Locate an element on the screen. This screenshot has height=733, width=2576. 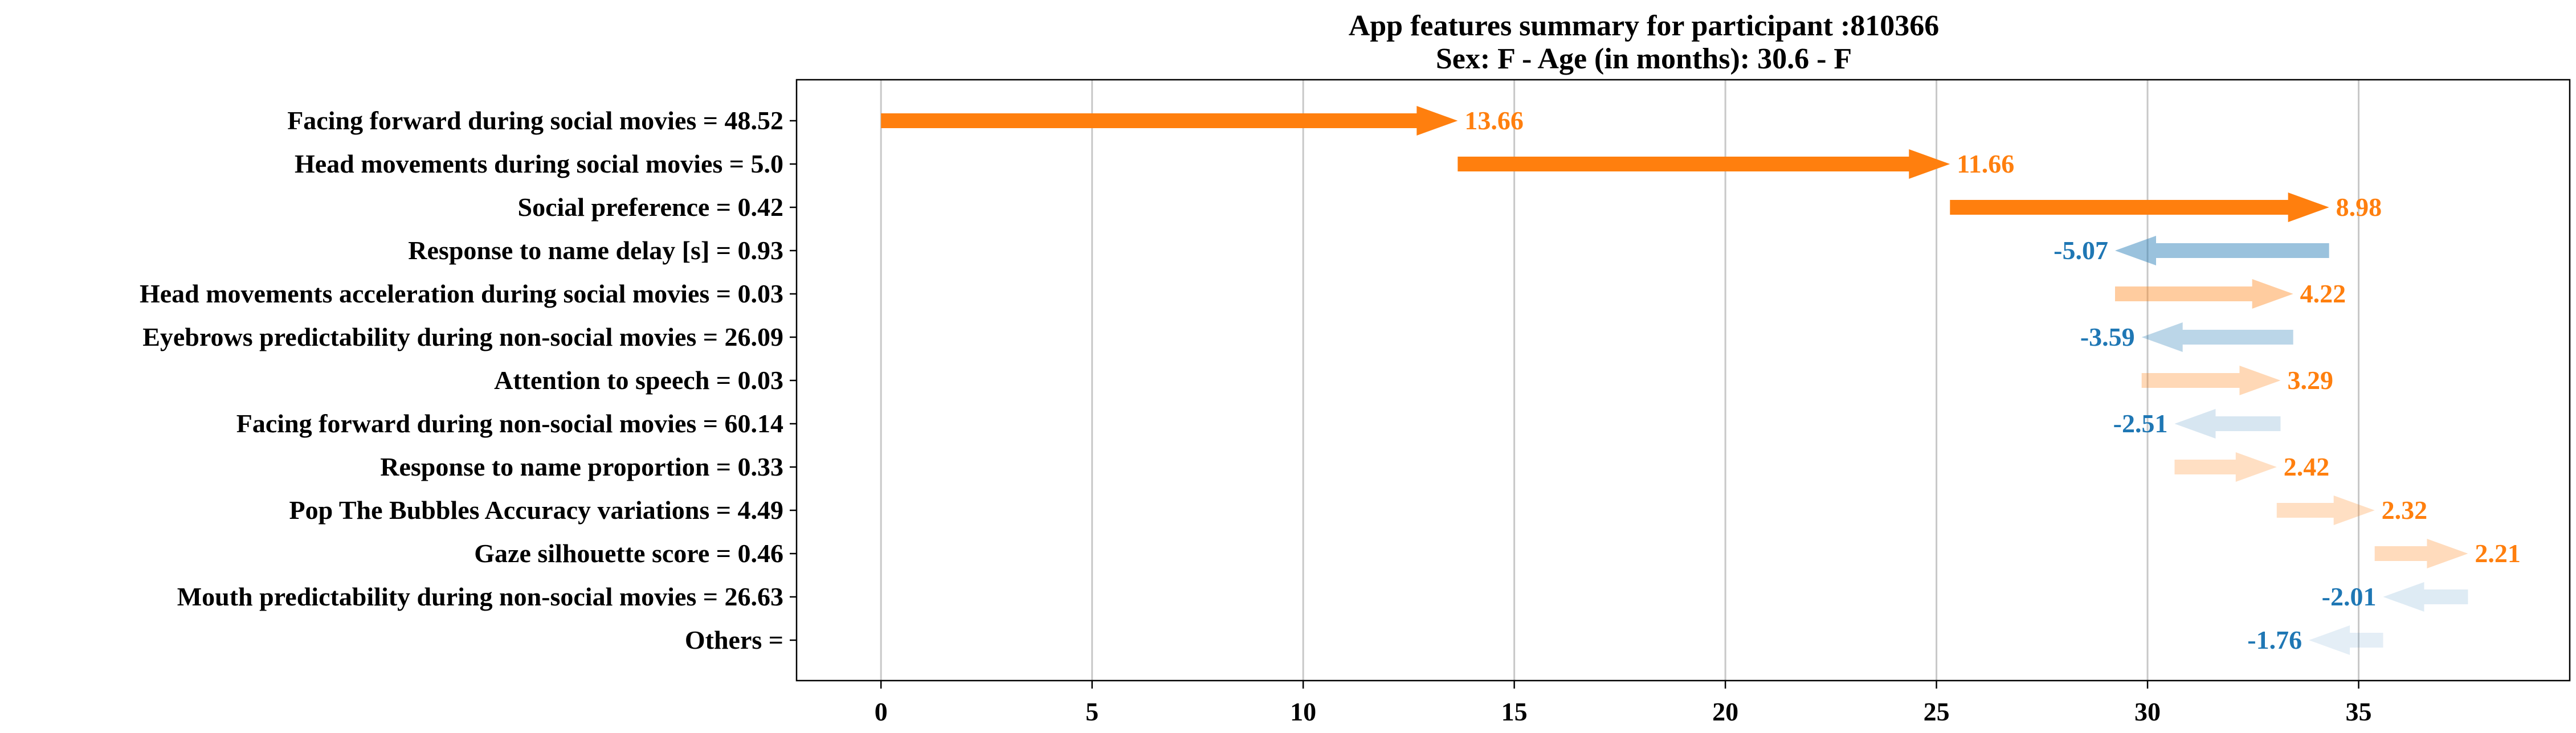
x-tick-label: 15 is located at coordinates (1515, 712).